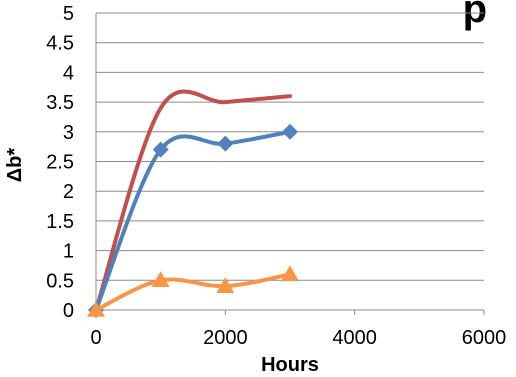 The image size is (516, 377). I want to click on x-tick-label: 6000, so click(484, 338).